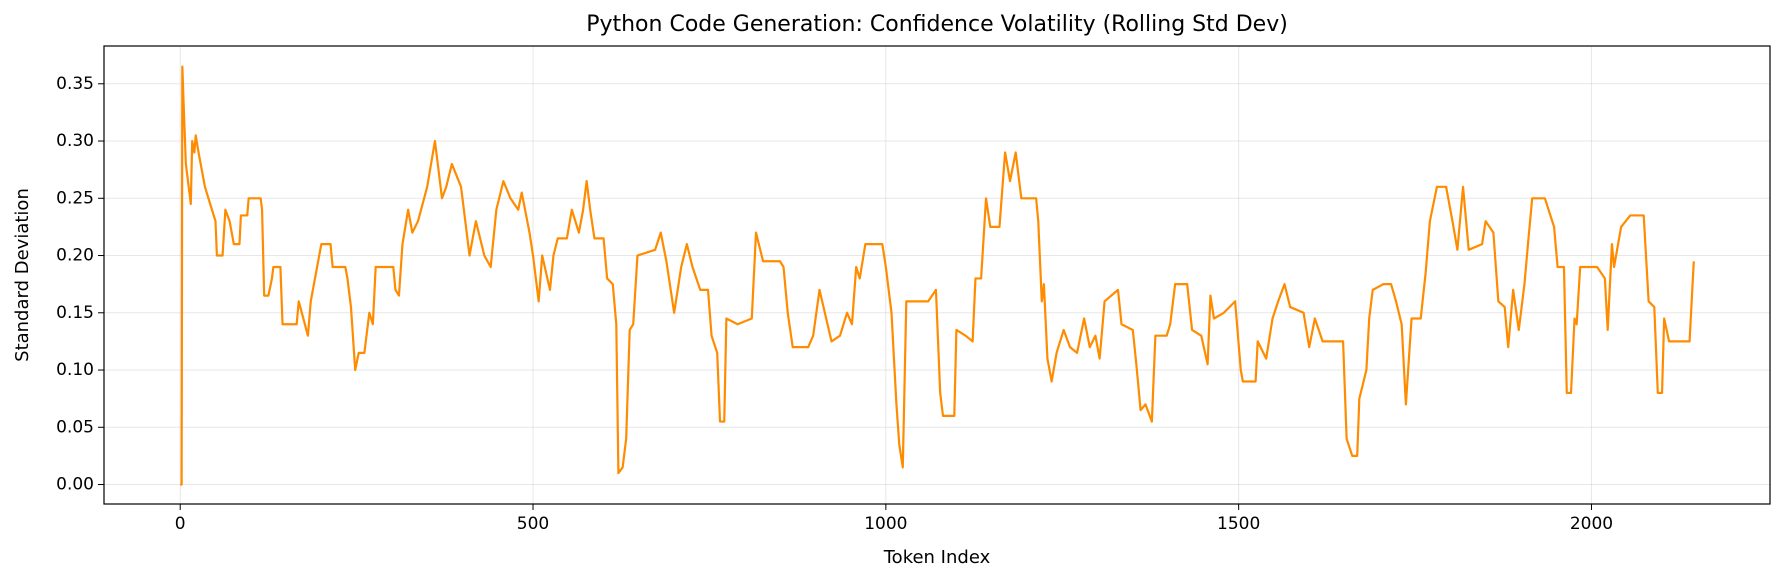 The height and width of the screenshot is (584, 1785). What do you see at coordinates (937, 557) in the screenshot?
I see `x-axis-label: Token Index` at bounding box center [937, 557].